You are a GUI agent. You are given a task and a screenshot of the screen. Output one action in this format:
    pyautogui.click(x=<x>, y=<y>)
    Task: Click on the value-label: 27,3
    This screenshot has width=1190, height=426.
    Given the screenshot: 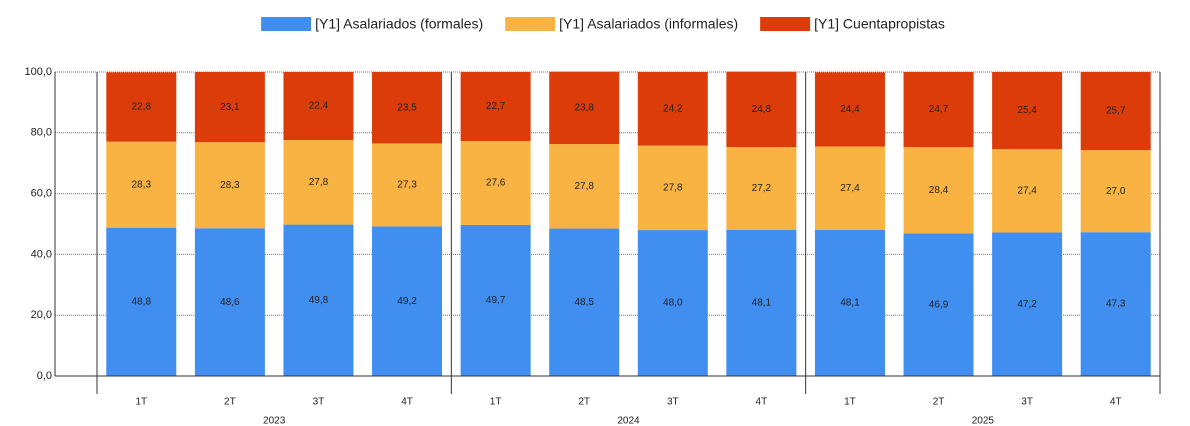 What is the action you would take?
    pyautogui.click(x=407, y=185)
    